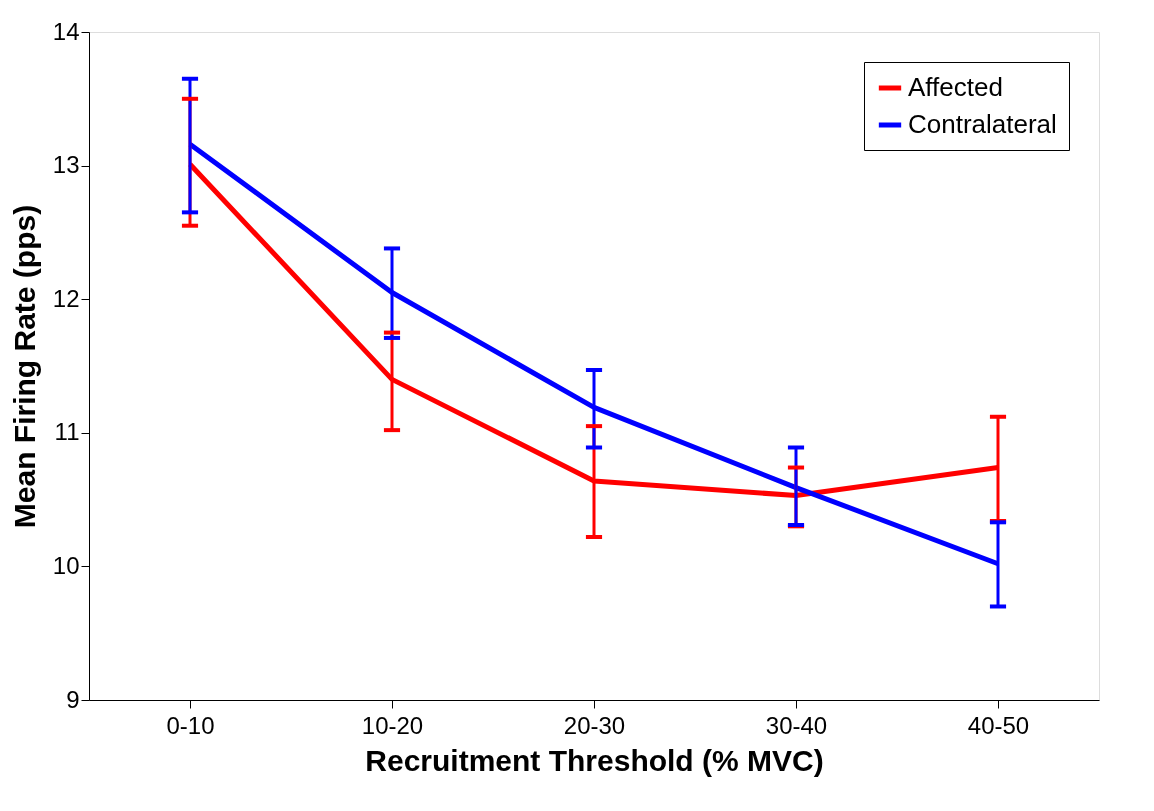  What do you see at coordinates (66, 565) in the screenshot?
I see `y-tick-label: 10` at bounding box center [66, 565].